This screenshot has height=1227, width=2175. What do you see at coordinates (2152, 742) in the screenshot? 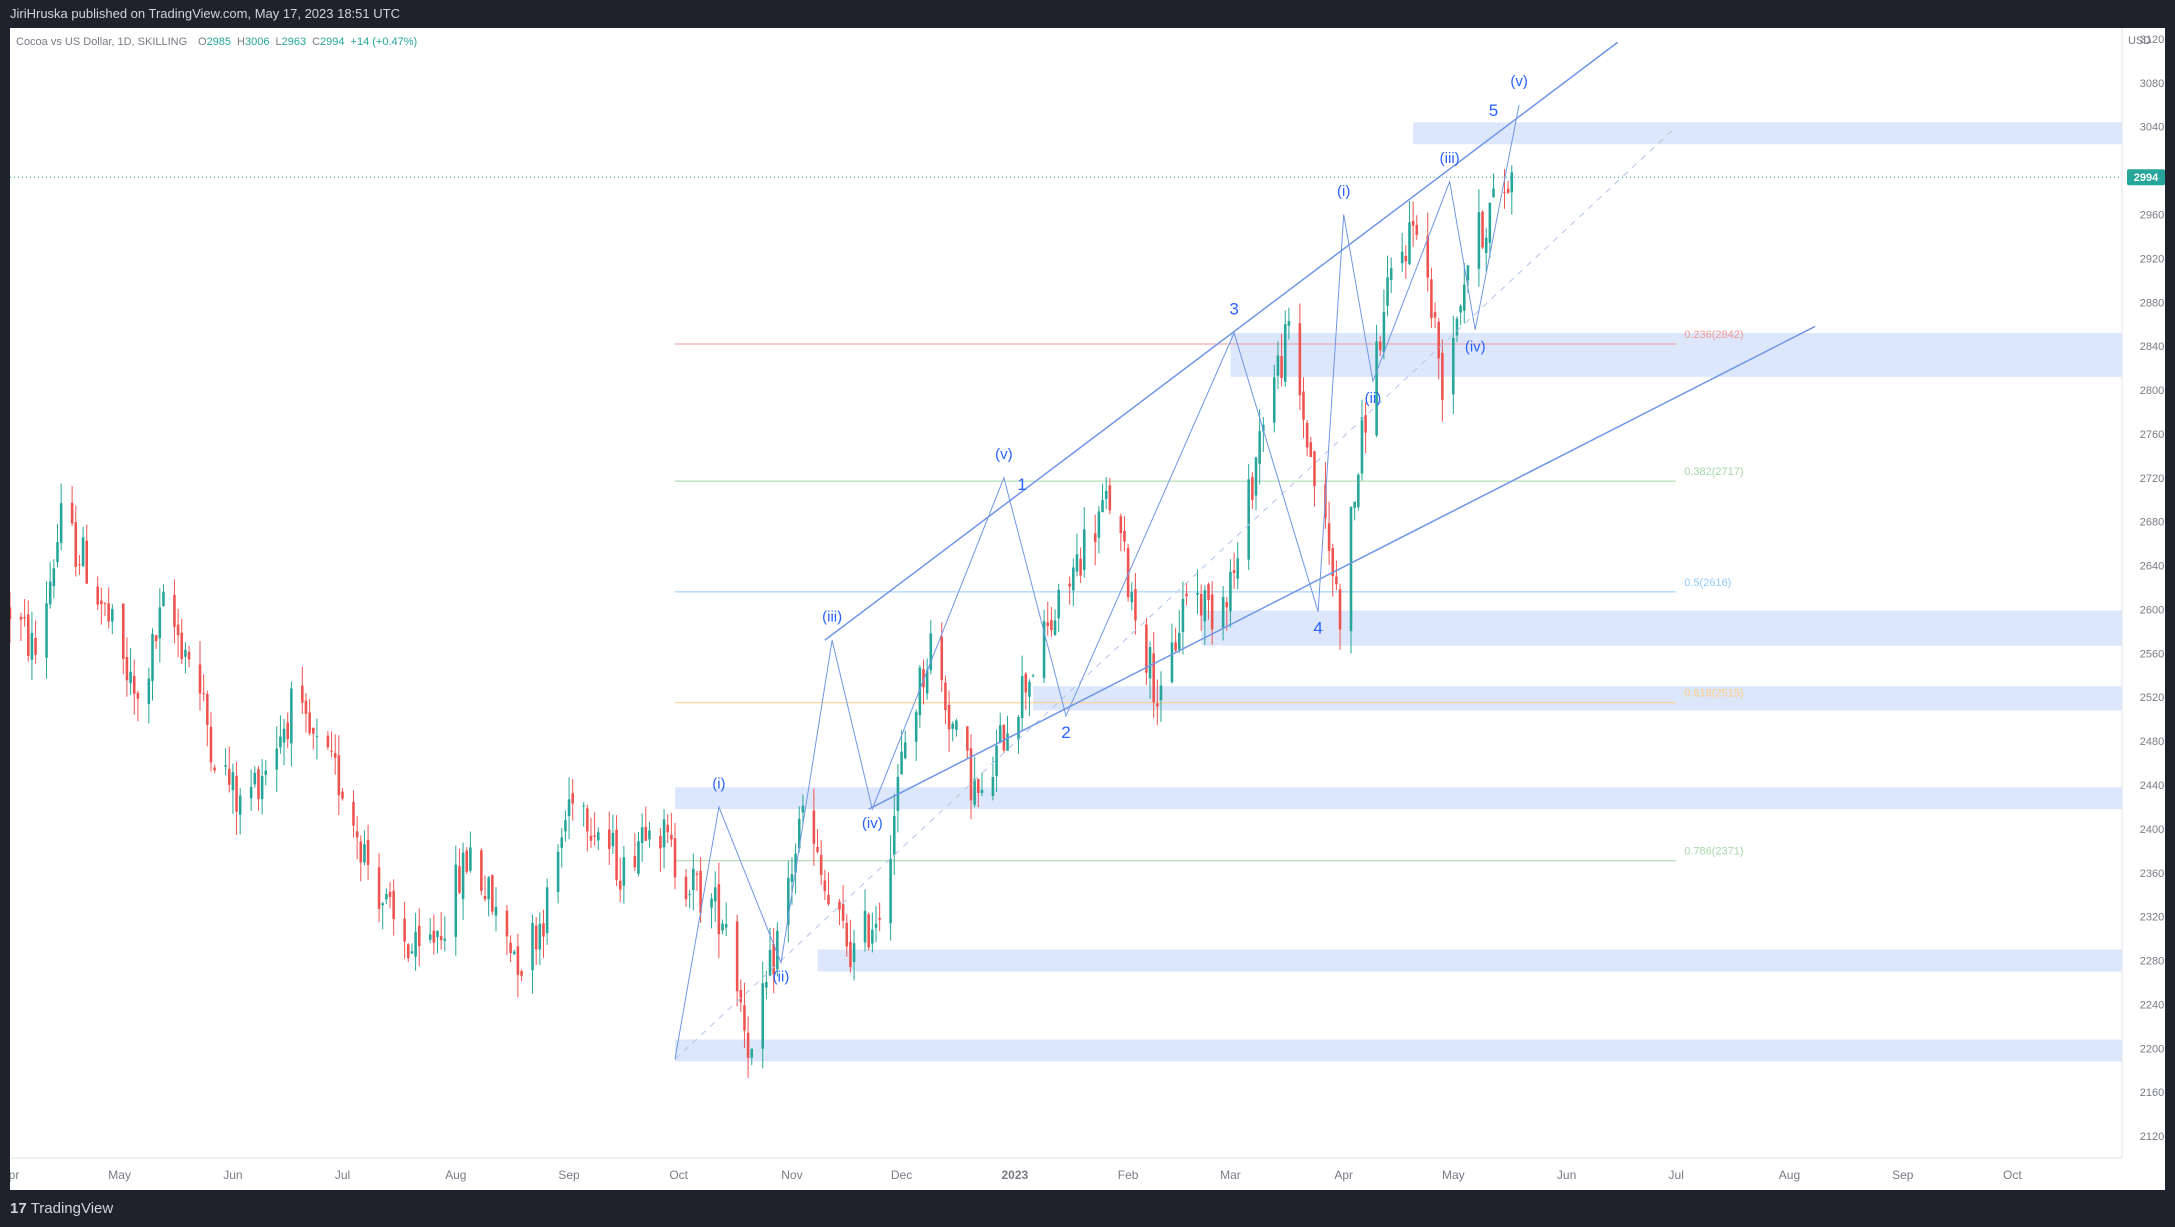
I see `y-tick-label: 2480` at bounding box center [2152, 742].